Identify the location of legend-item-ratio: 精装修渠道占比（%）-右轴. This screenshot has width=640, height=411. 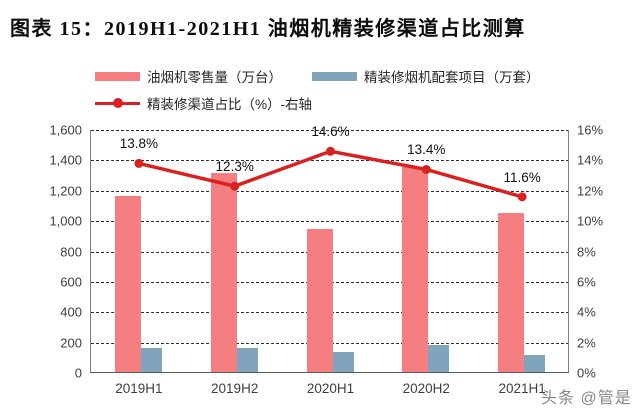
(203, 103).